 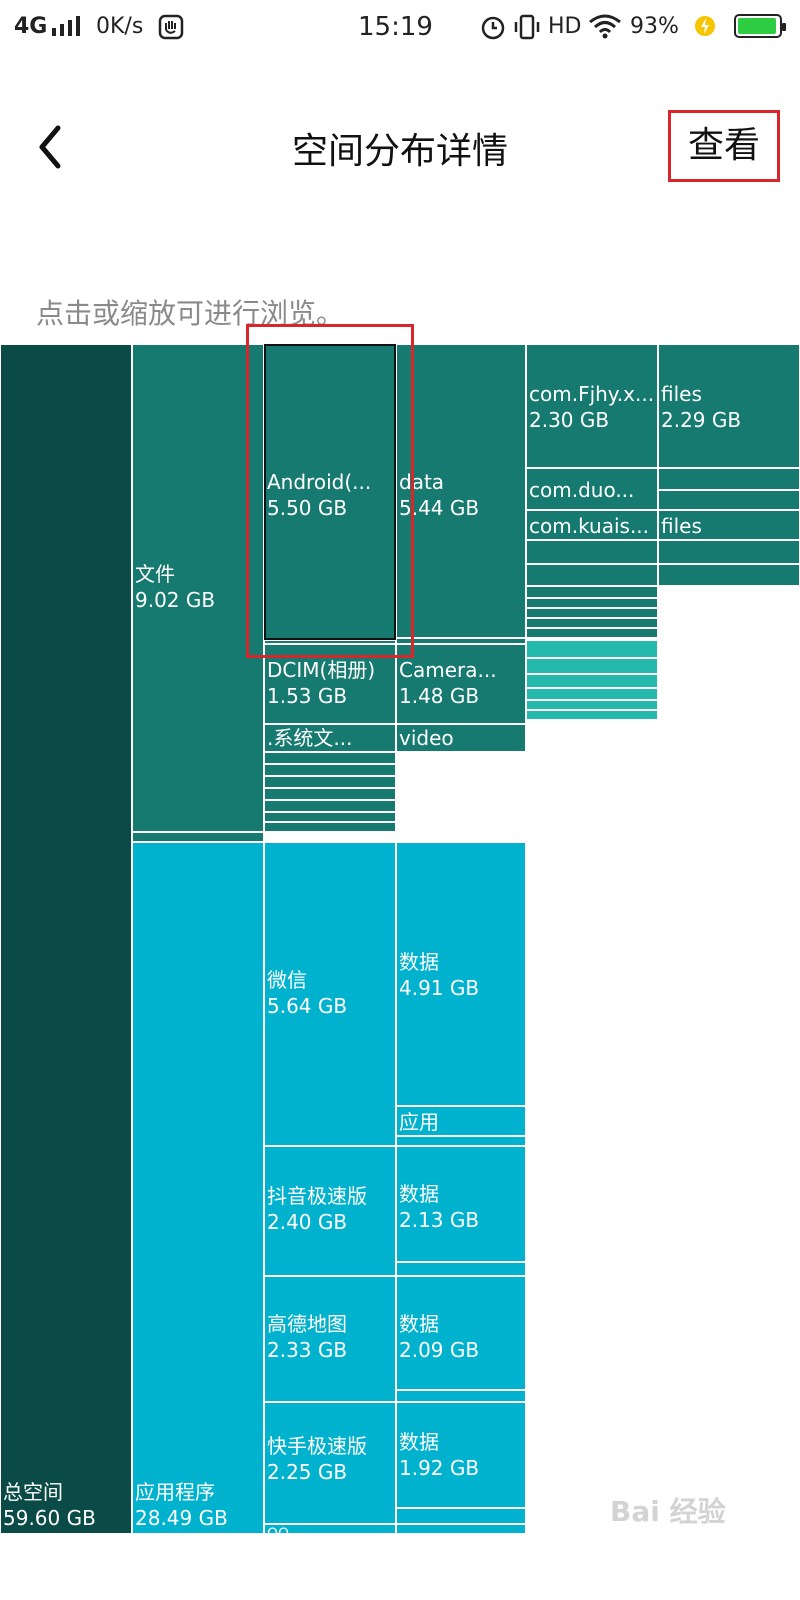 What do you see at coordinates (422, 482) in the screenshot?
I see `node-name: data` at bounding box center [422, 482].